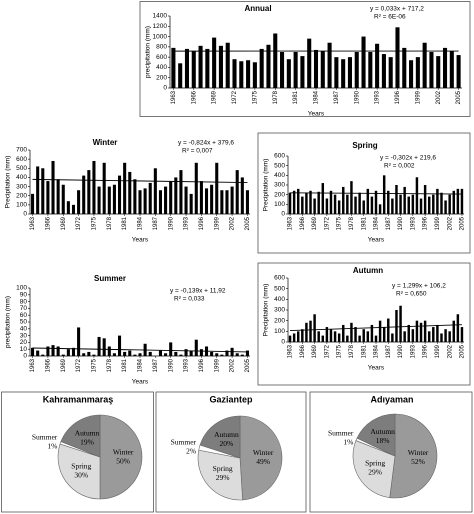 The width and height of the screenshot is (474, 514). Describe the element at coordinates (276, 97) in the screenshot. I see `x-tick-label: 1978` at that location.